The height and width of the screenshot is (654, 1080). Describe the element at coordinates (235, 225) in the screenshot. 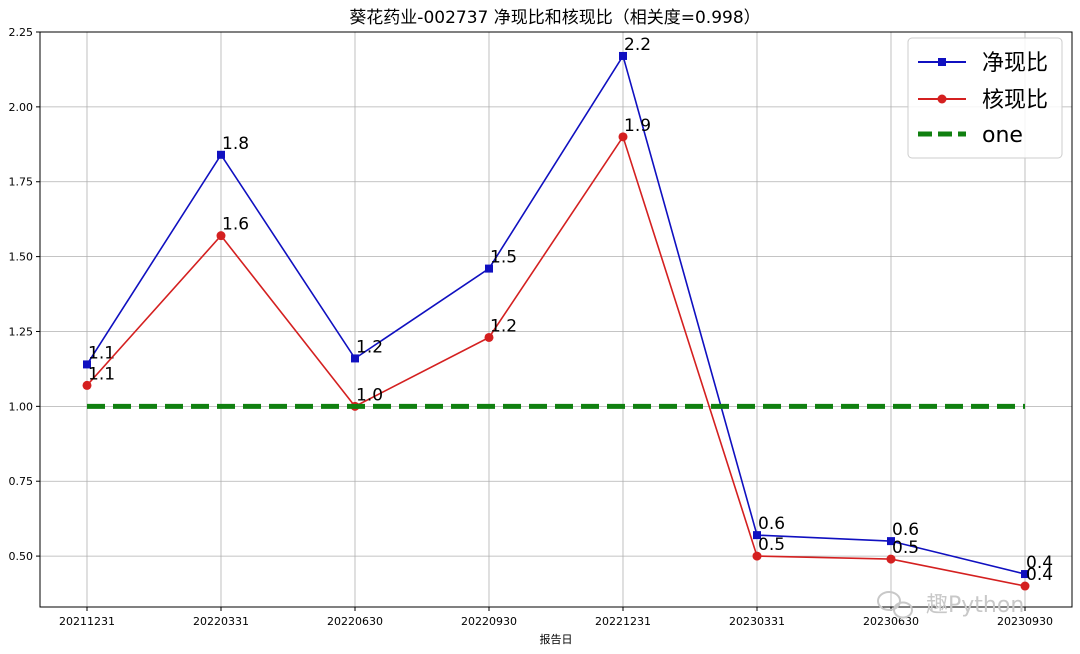

I see `data-label: 1.6` at that location.